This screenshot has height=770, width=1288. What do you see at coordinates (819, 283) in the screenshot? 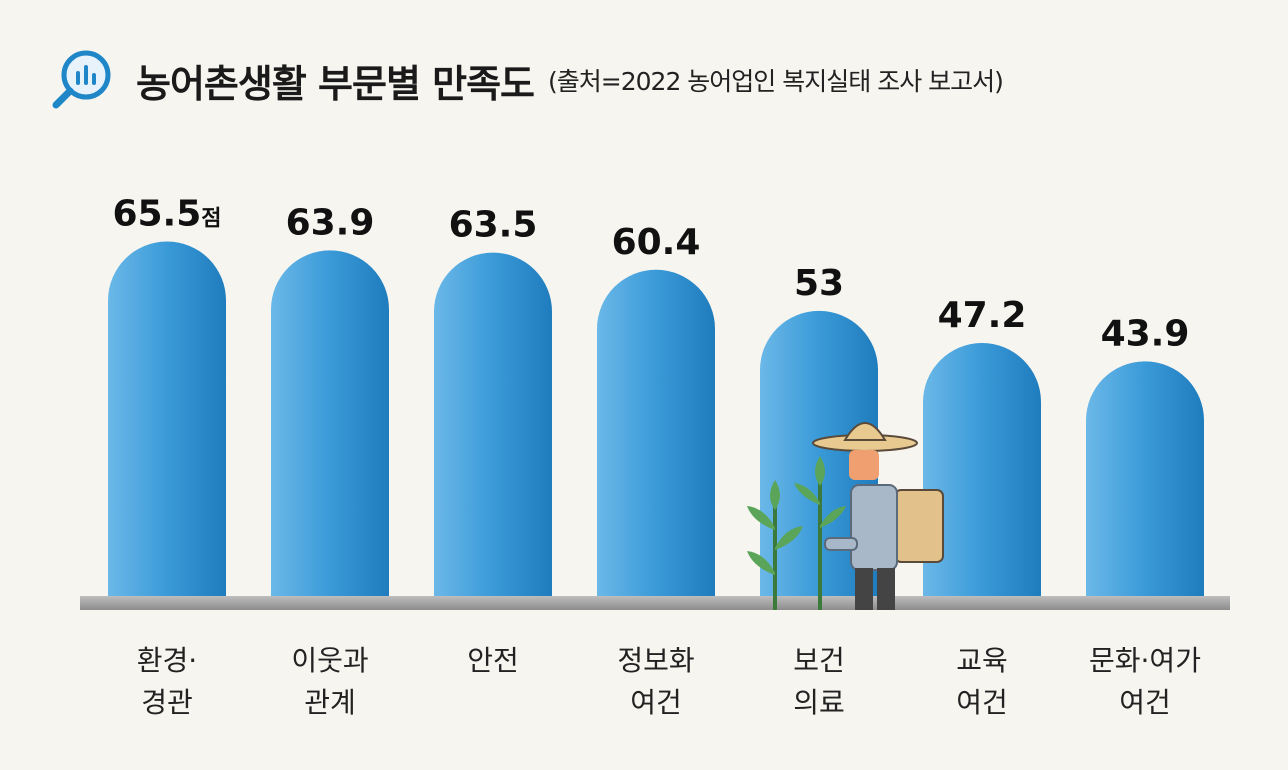
I see `data-label-4: 53` at bounding box center [819, 283].